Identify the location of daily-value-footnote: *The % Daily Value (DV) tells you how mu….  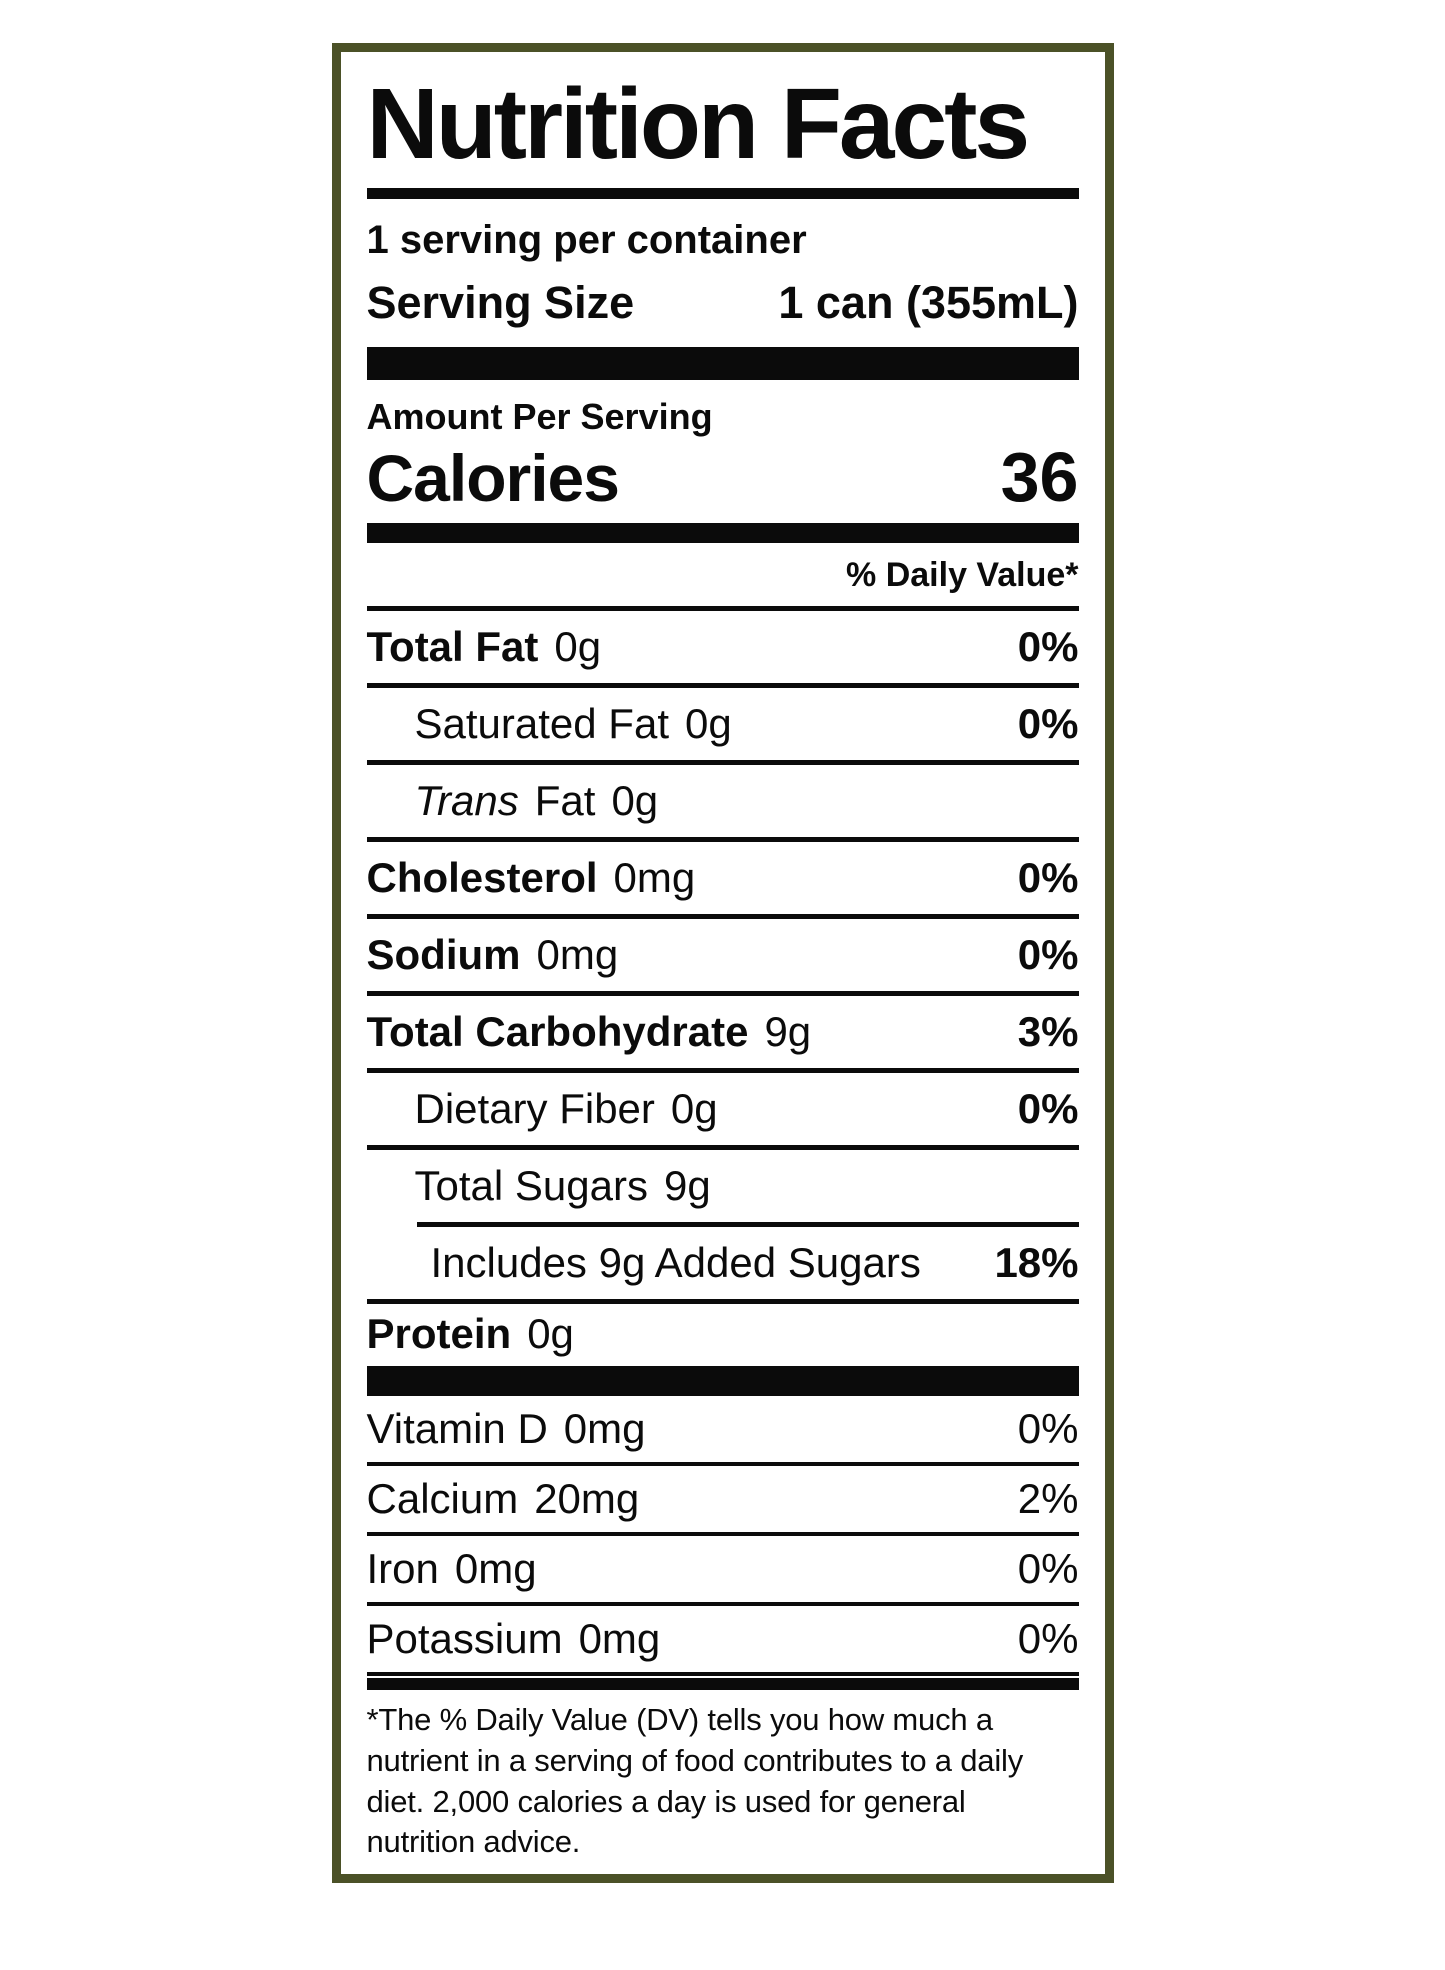
(695, 1780).